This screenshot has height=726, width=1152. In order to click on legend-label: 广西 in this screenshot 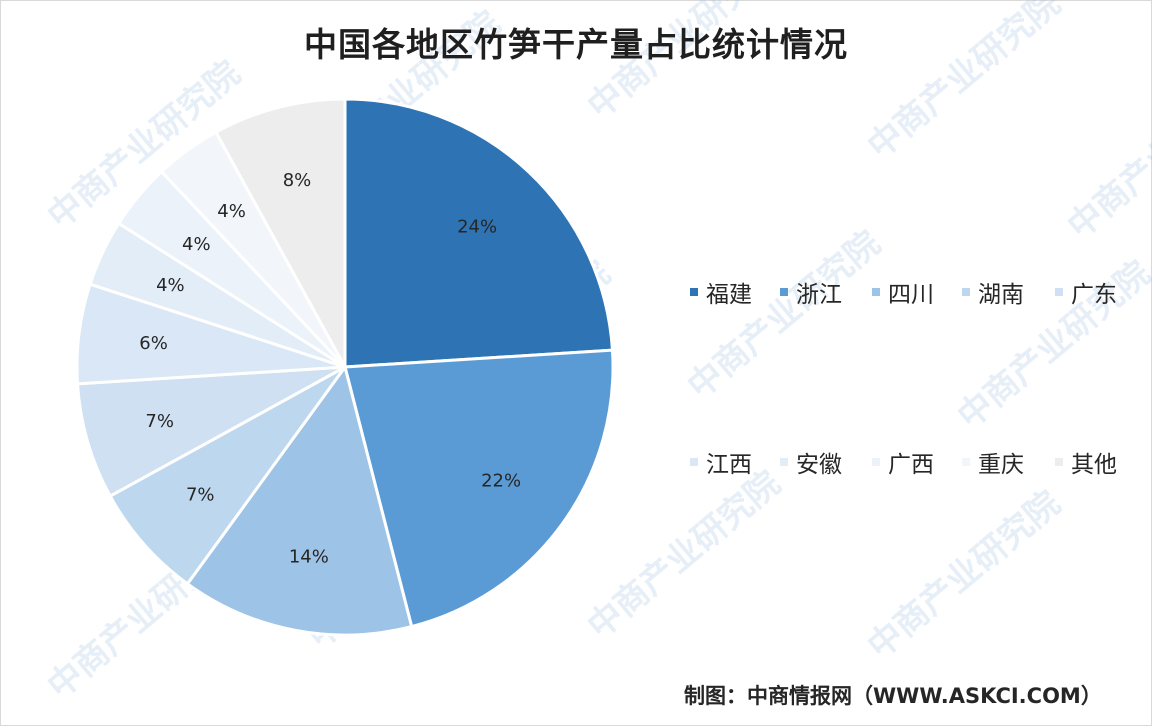, I will do `click(911, 465)`.